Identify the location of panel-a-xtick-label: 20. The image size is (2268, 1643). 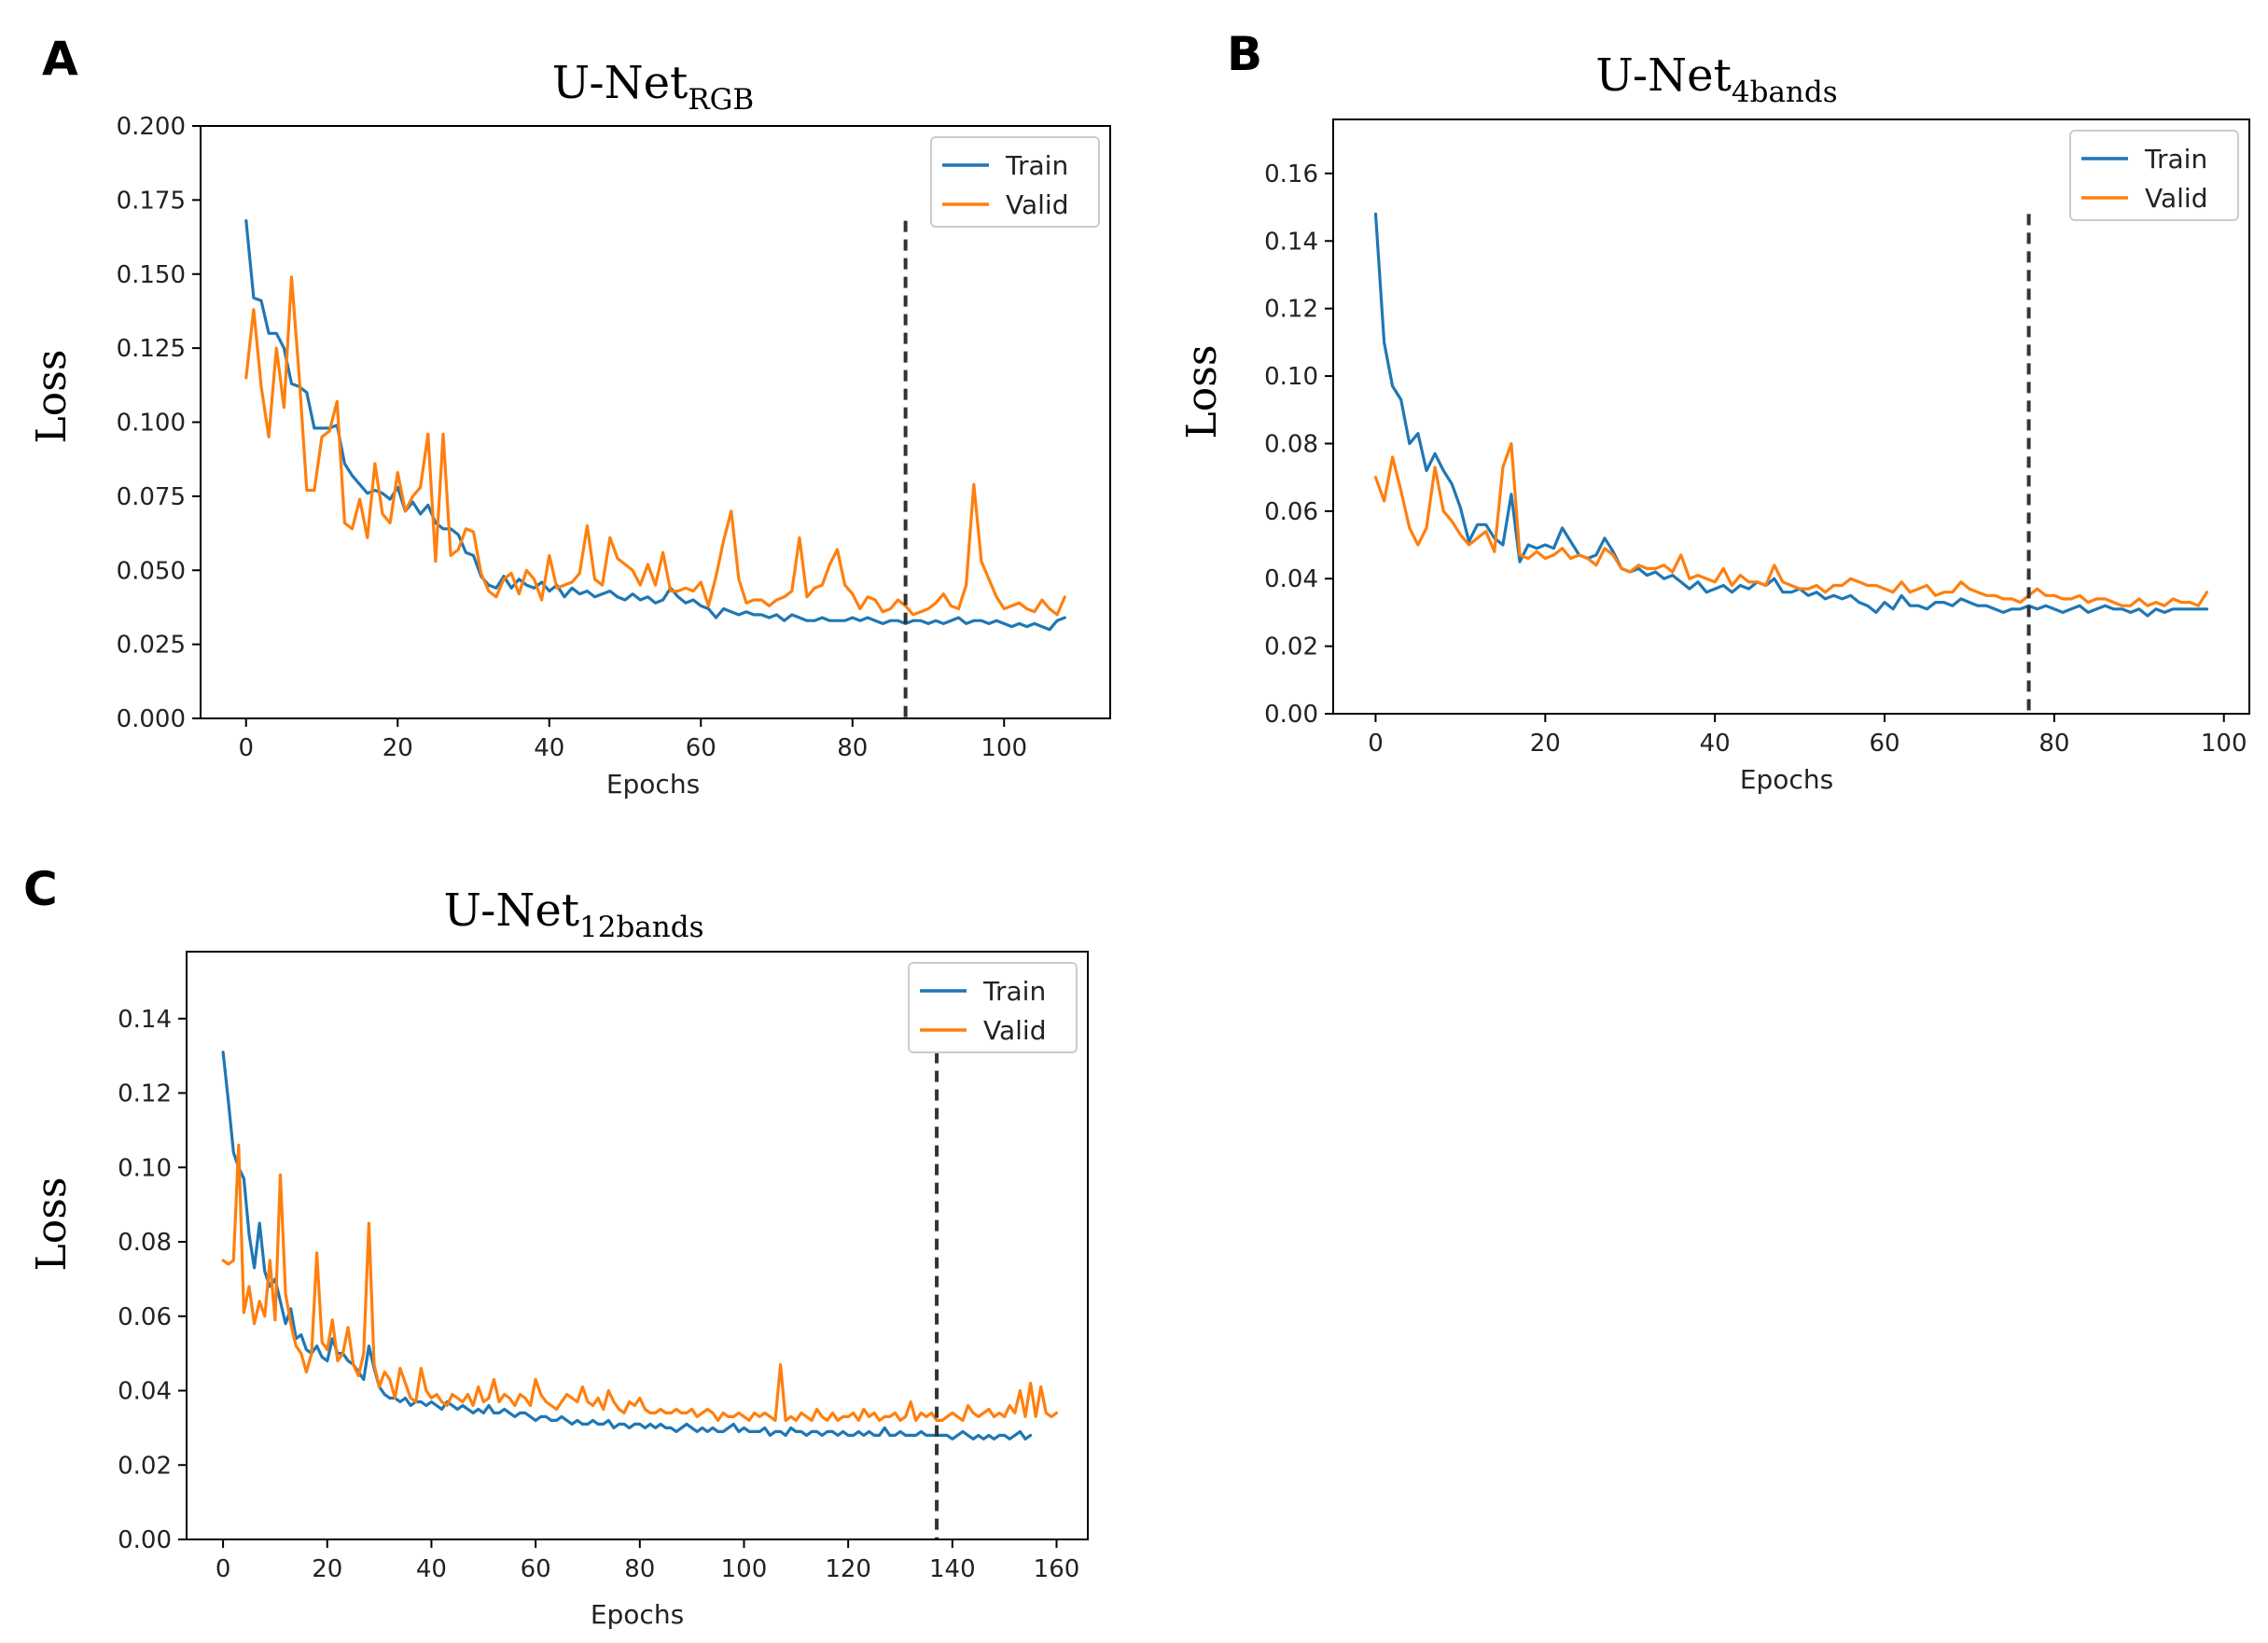
(398, 748).